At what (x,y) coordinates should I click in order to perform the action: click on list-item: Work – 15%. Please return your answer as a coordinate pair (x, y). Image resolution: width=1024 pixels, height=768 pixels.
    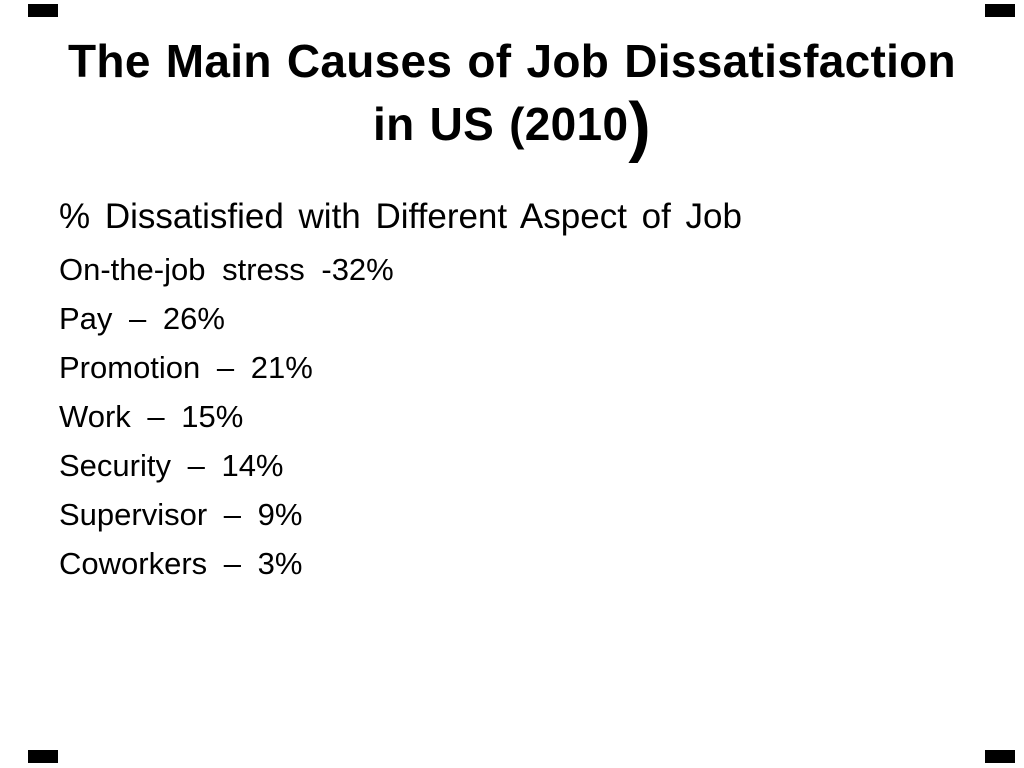
    Looking at the image, I should click on (151, 416).